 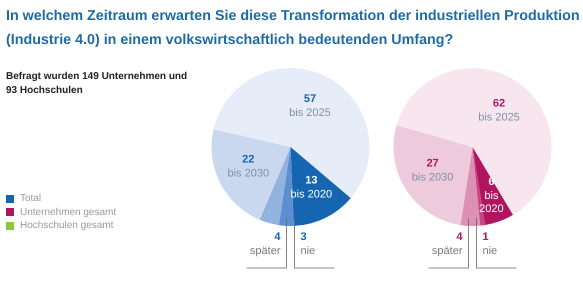 What do you see at coordinates (311, 180) in the screenshot?
I see `data-label: 13` at bounding box center [311, 180].